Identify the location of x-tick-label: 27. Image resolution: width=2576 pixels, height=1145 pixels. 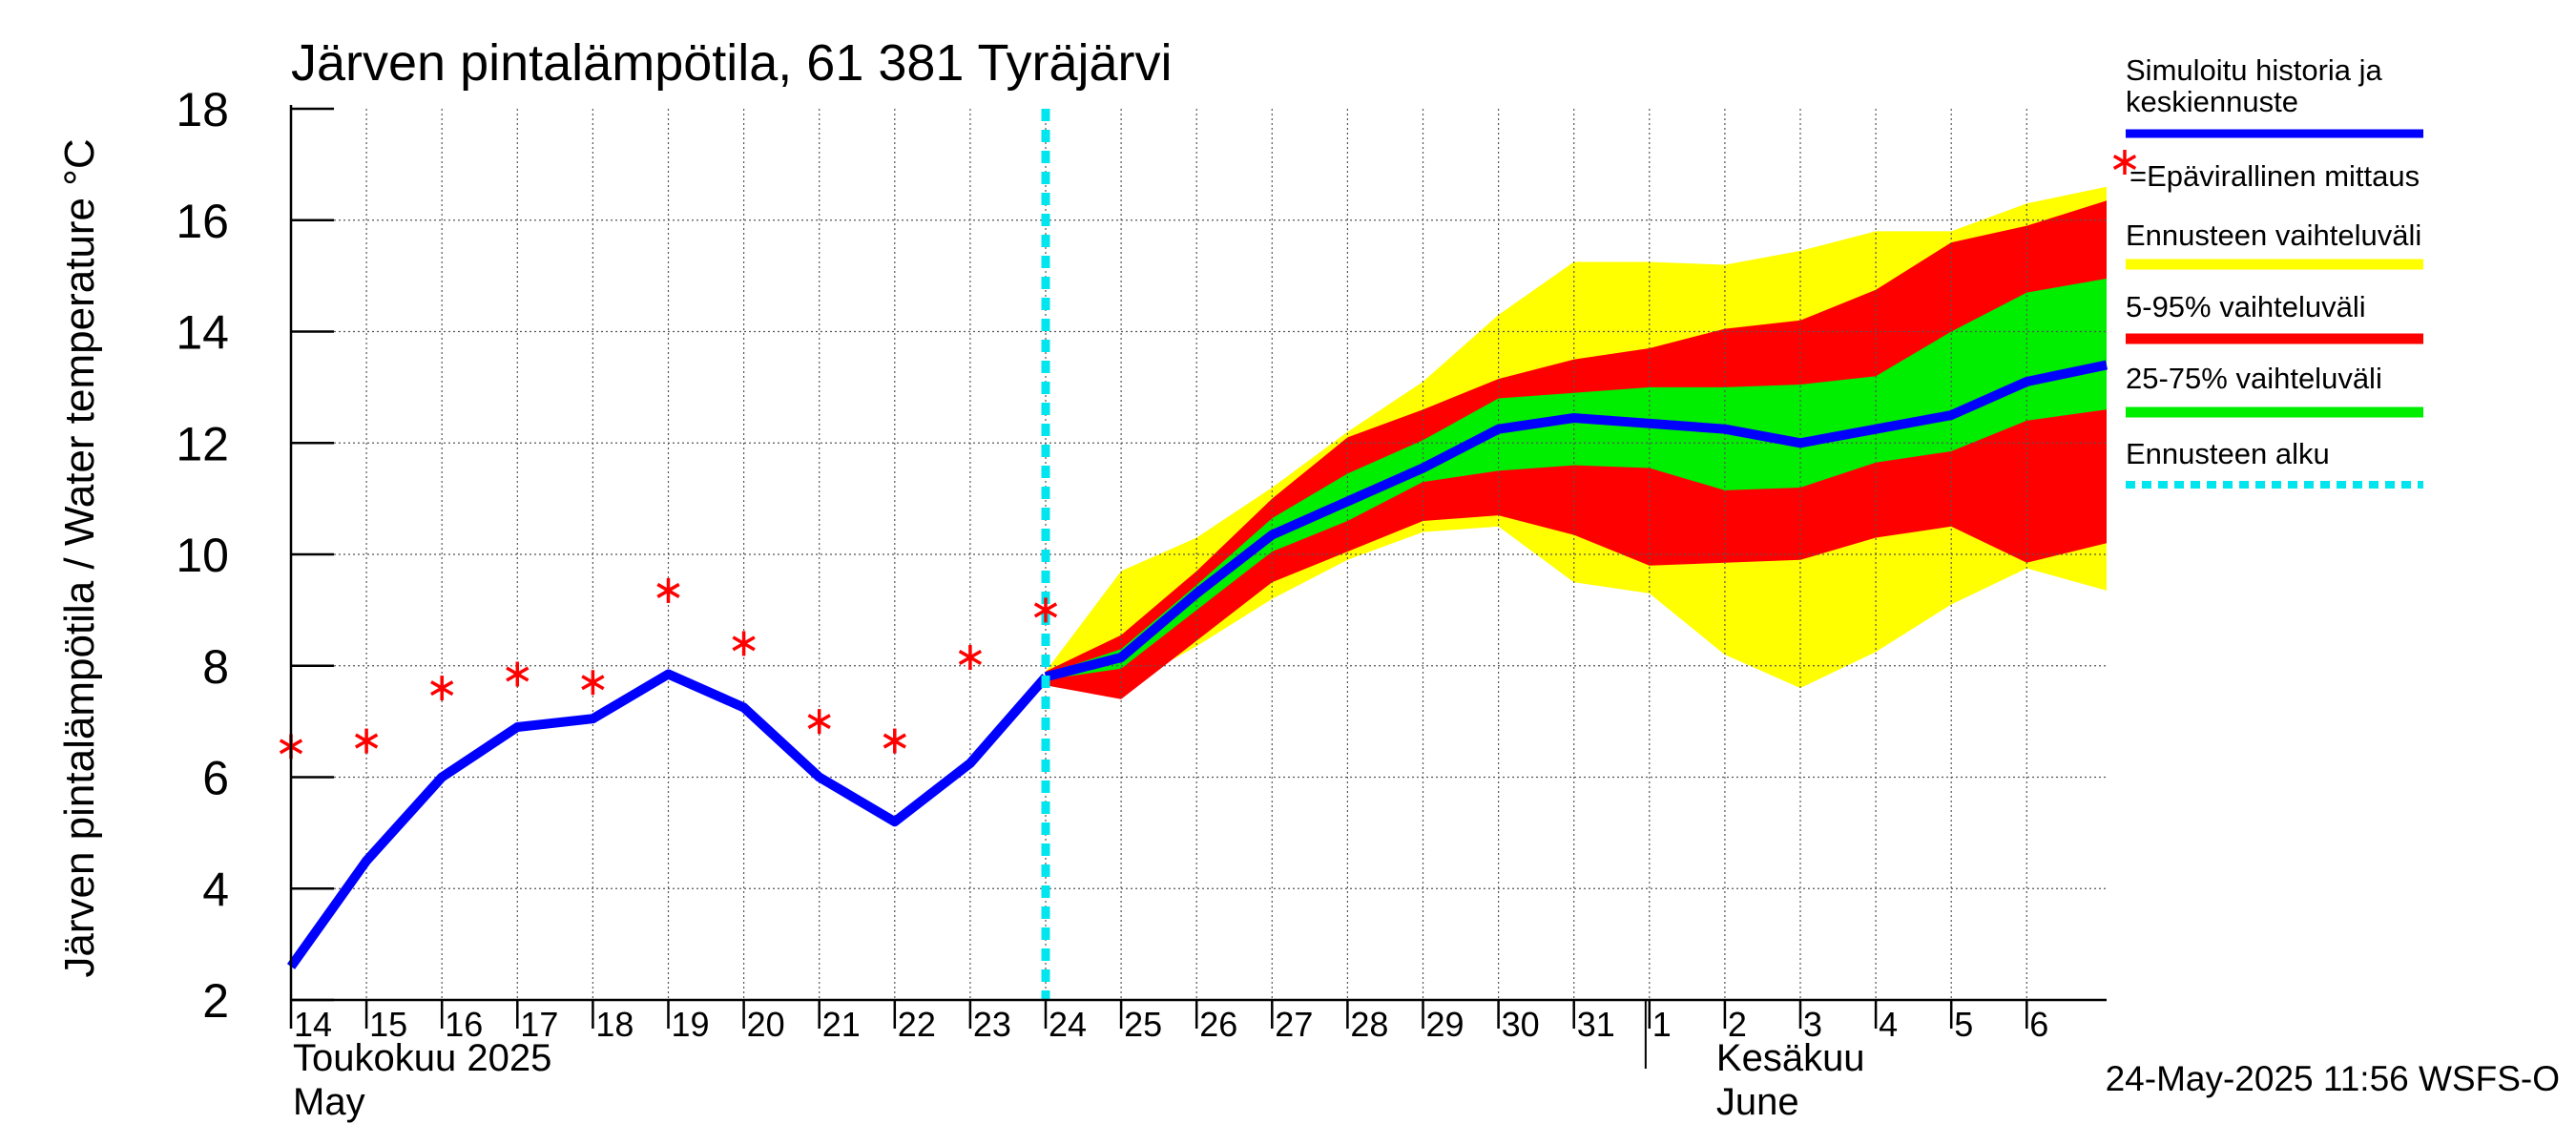
(1294, 1025).